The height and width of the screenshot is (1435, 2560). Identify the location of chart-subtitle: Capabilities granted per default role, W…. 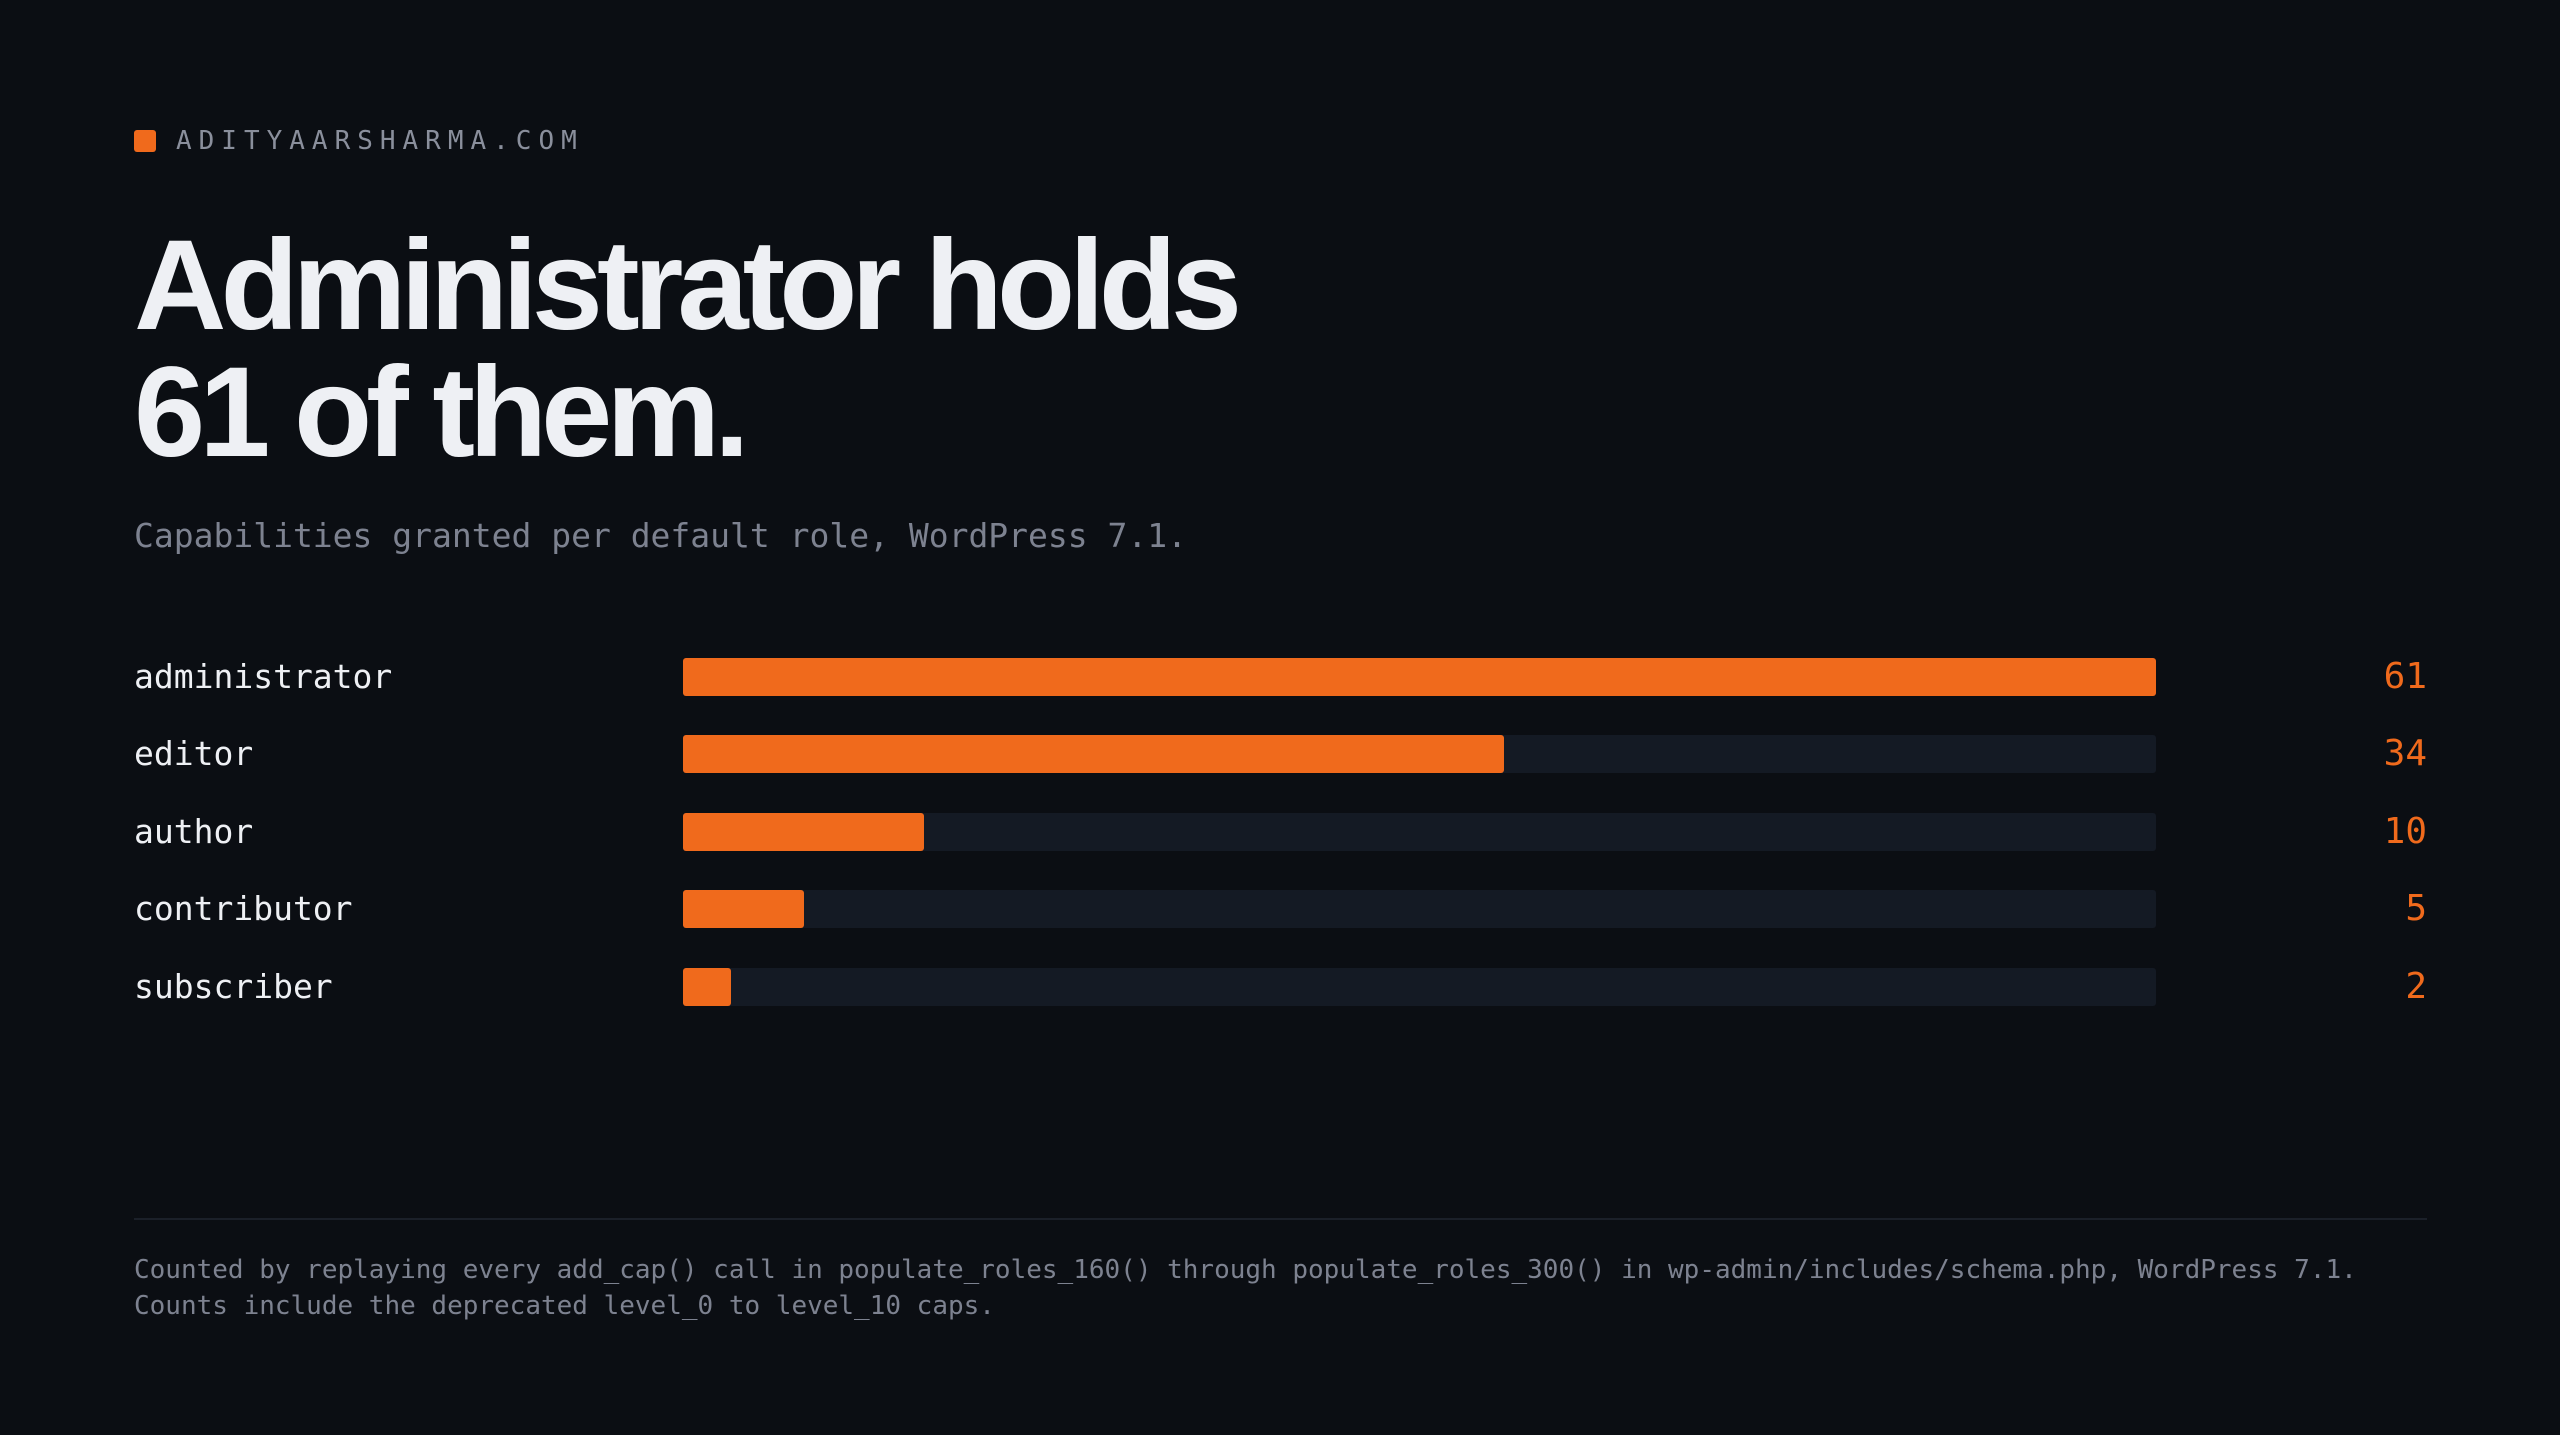
(660, 535).